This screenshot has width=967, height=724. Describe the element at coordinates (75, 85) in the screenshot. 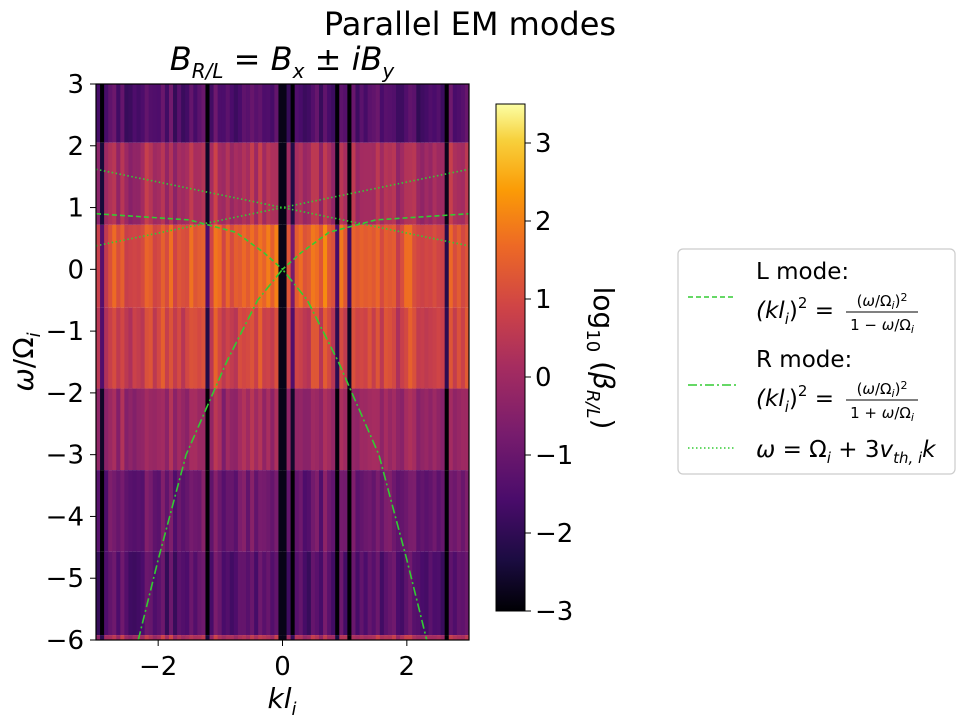

I see `y-tick-label: 3` at that location.